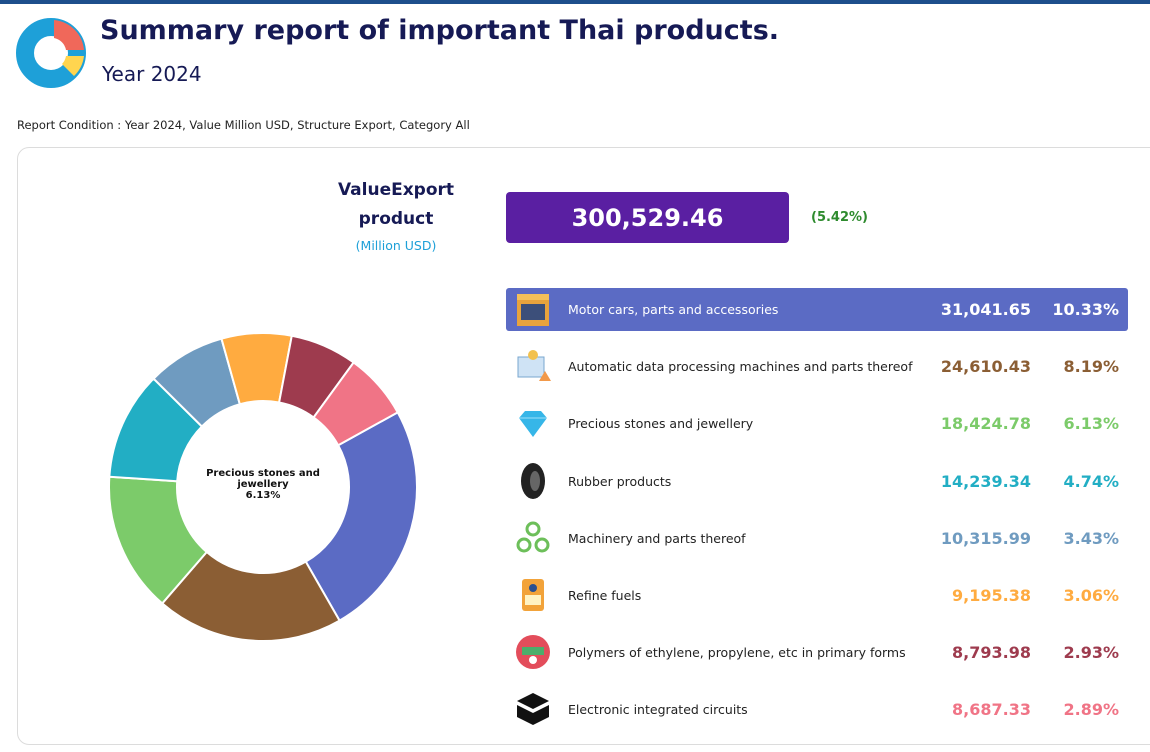 This screenshot has height=752, width=1150. What do you see at coordinates (69, 35) in the screenshot?
I see `logo-red` at bounding box center [69, 35].